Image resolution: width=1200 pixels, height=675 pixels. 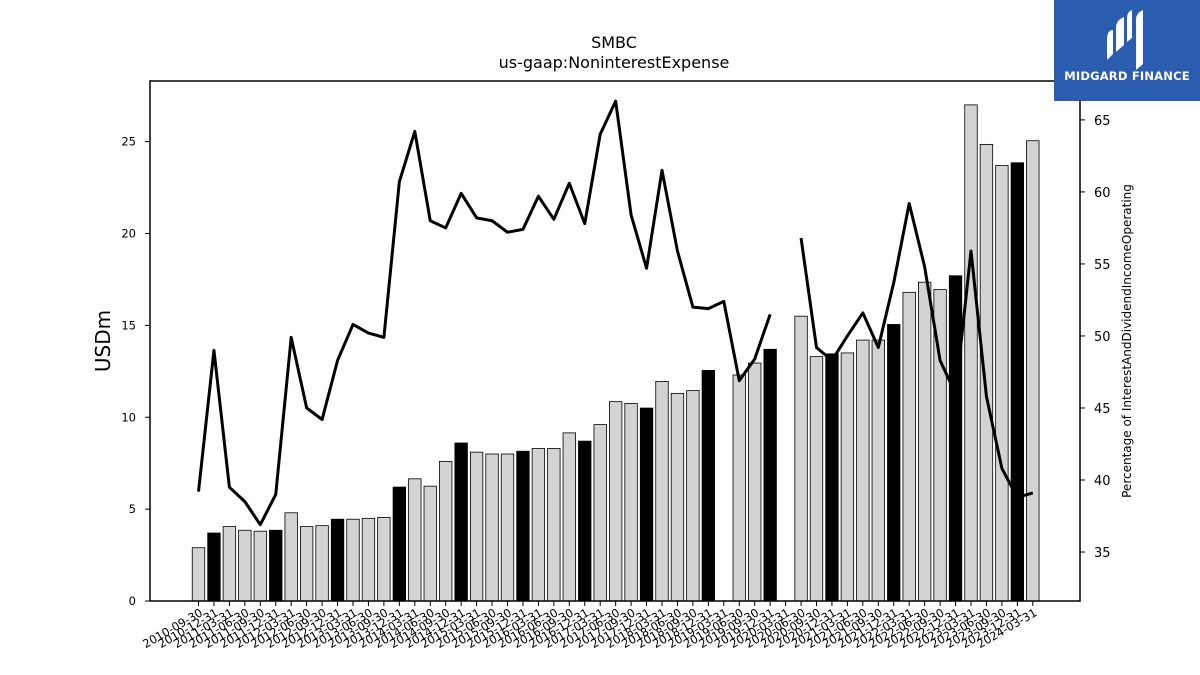 What do you see at coordinates (128, 234) in the screenshot?
I see `y-tick-label: 20` at bounding box center [128, 234].